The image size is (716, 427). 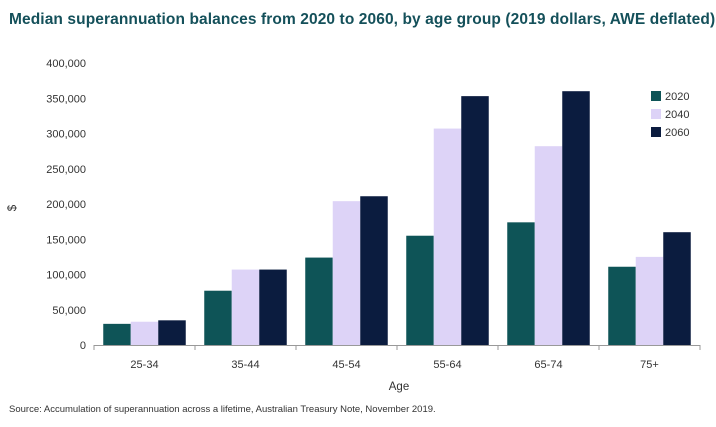 I want to click on legend-swatch-2060, so click(x=656, y=132).